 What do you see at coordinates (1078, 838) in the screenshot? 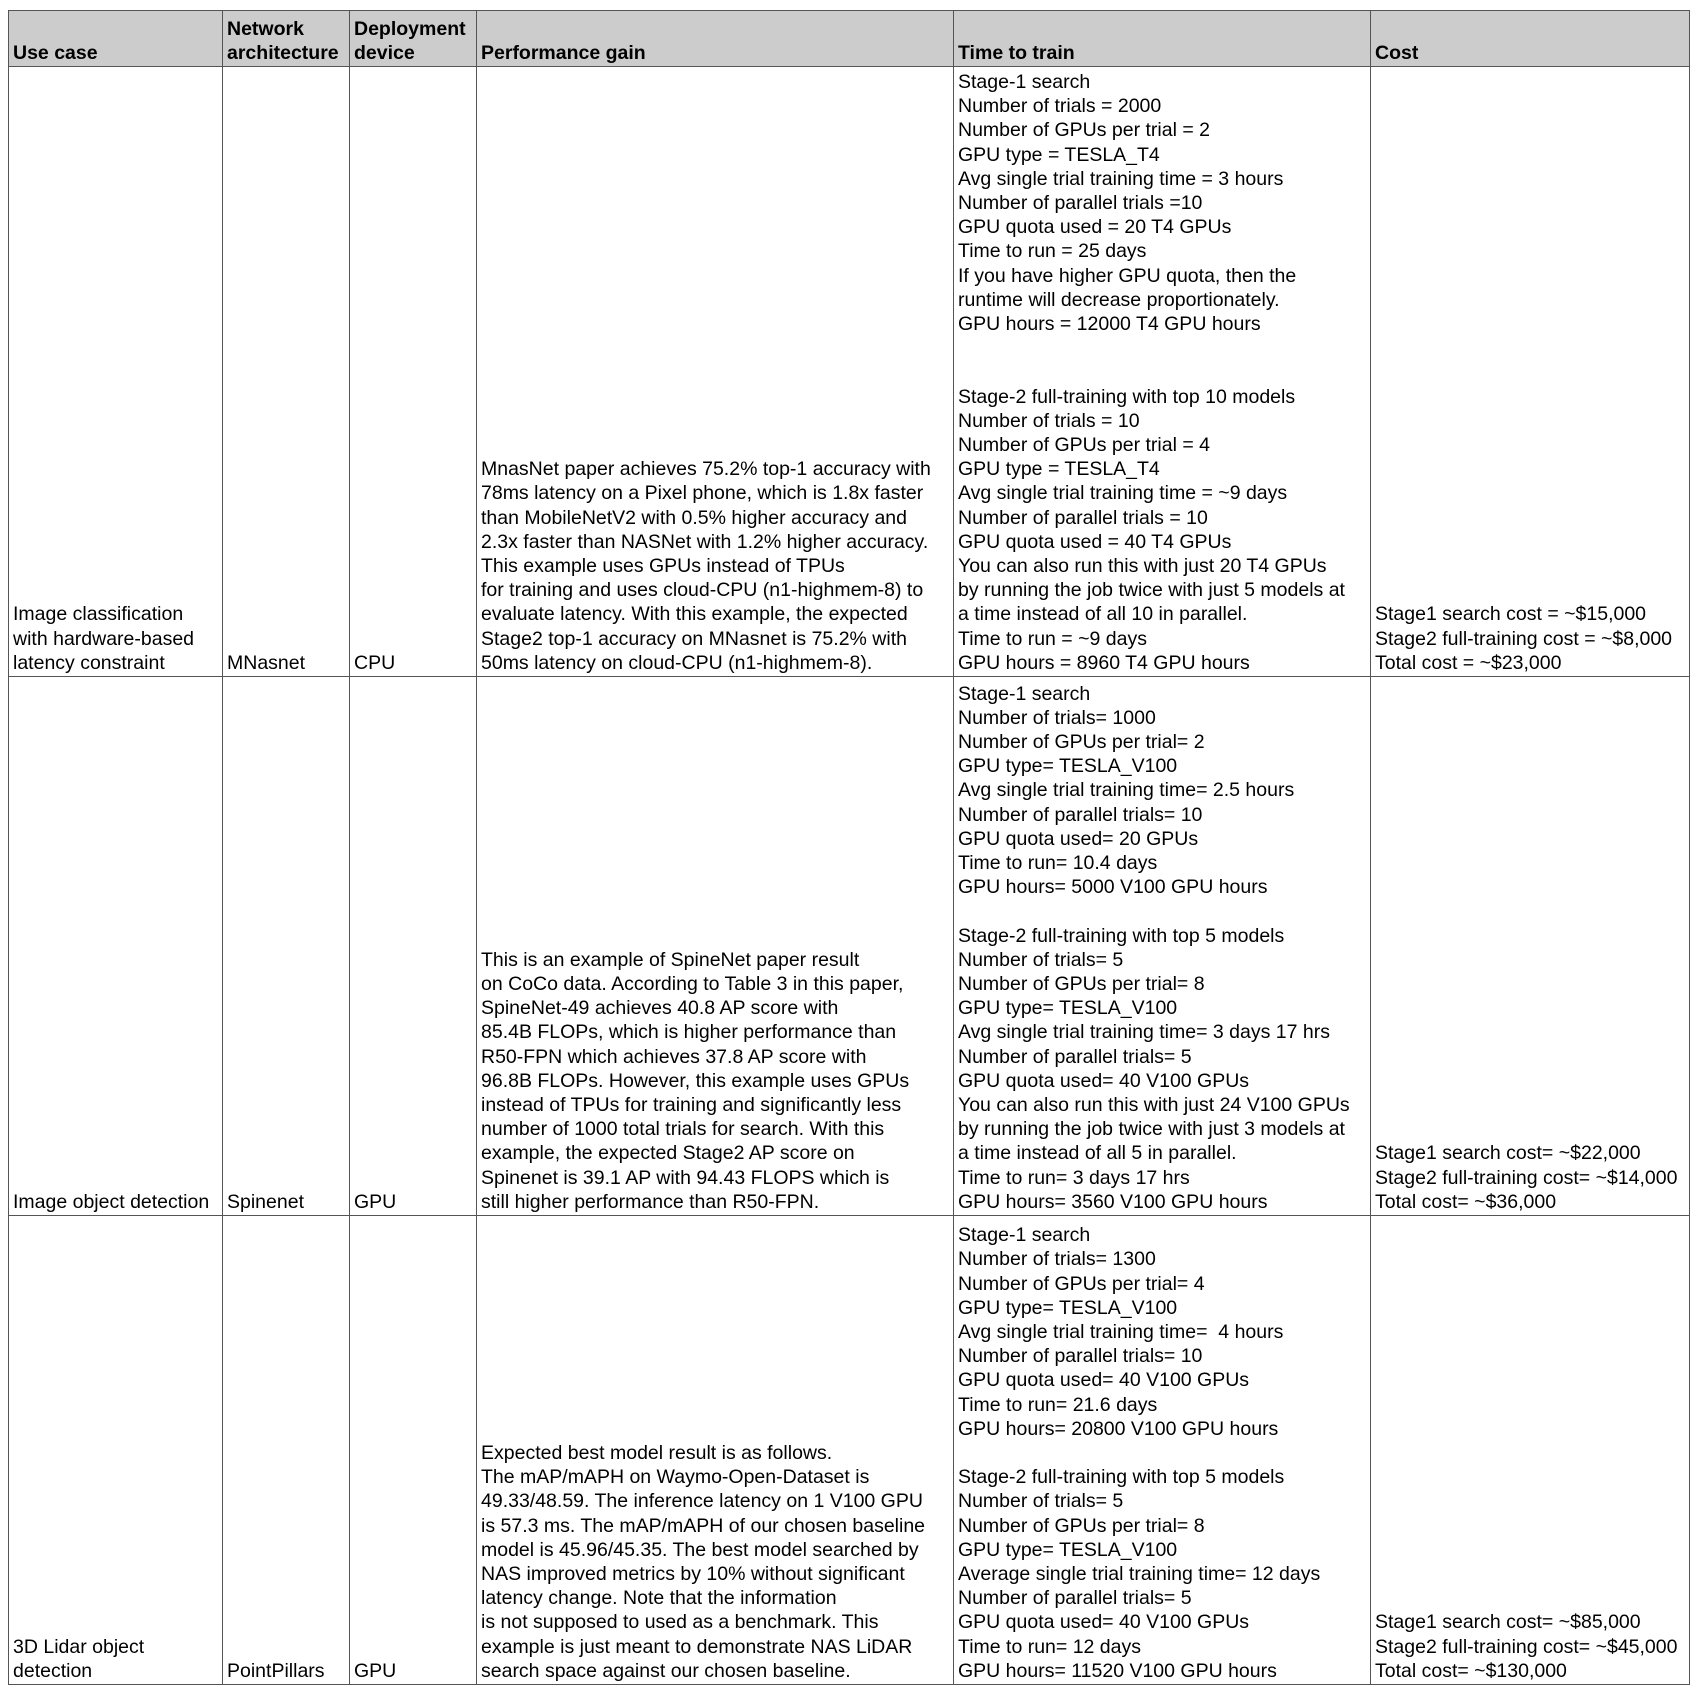
I see `cell-line: GPU quota used= 20 GPUs` at bounding box center [1078, 838].